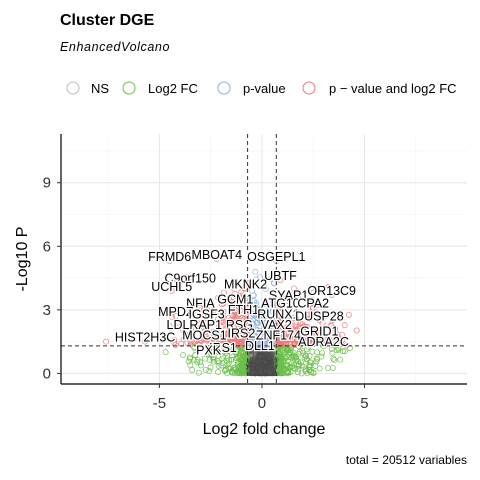 Image resolution: width=480 pixels, height=480 pixels. I want to click on legend-label-p: p-value, so click(264, 88).